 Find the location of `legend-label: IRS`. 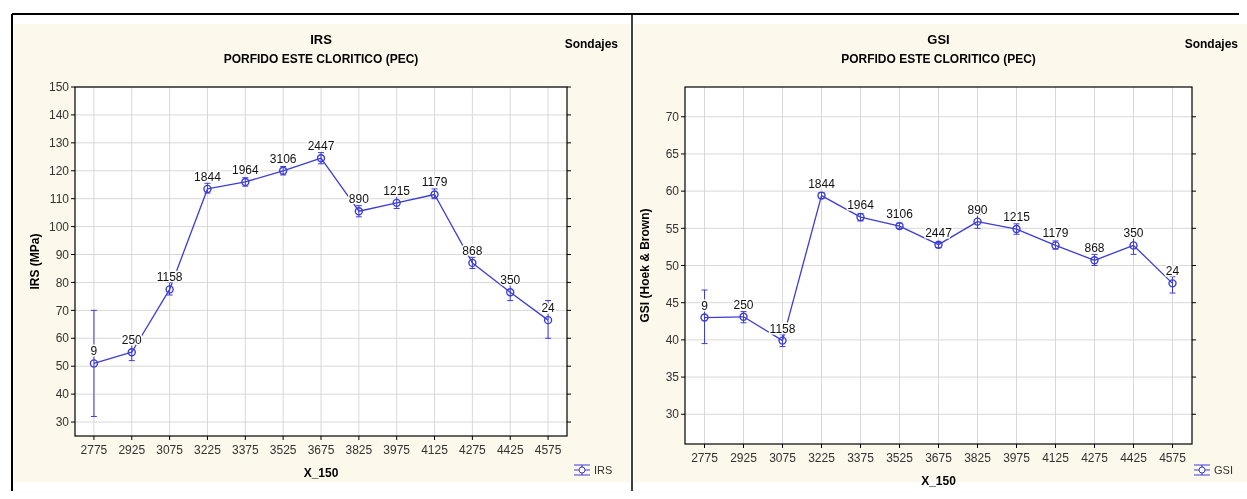

legend-label: IRS is located at coordinates (603, 469).